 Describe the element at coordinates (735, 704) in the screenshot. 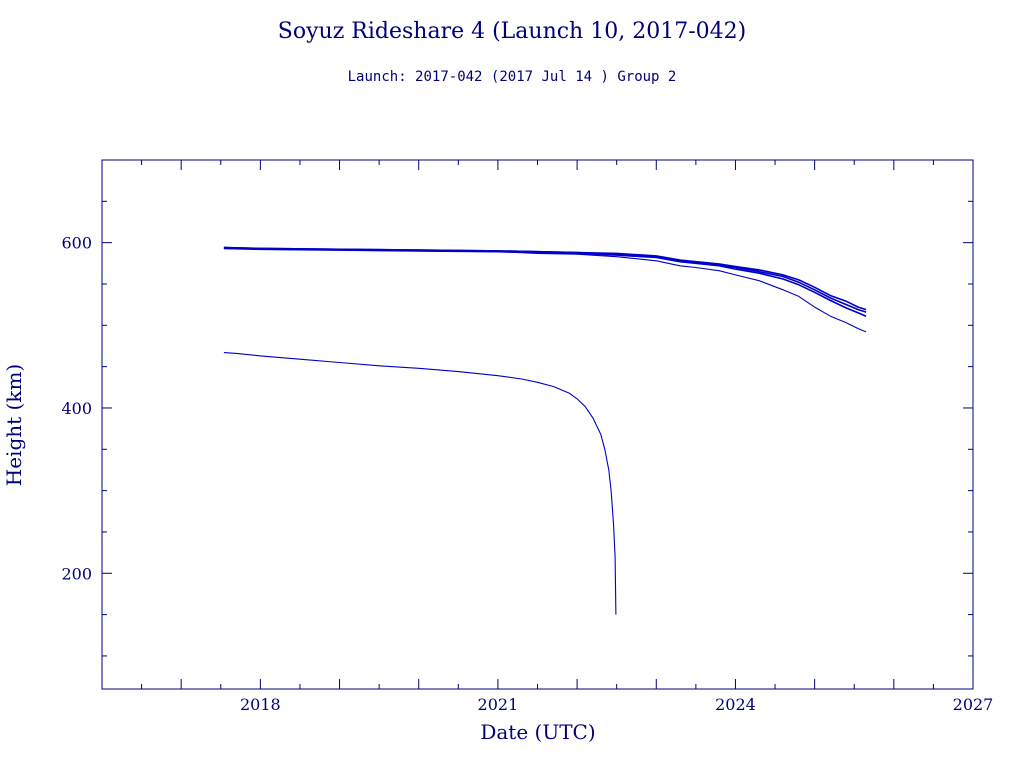

I see `x-tick-label: 2024` at that location.